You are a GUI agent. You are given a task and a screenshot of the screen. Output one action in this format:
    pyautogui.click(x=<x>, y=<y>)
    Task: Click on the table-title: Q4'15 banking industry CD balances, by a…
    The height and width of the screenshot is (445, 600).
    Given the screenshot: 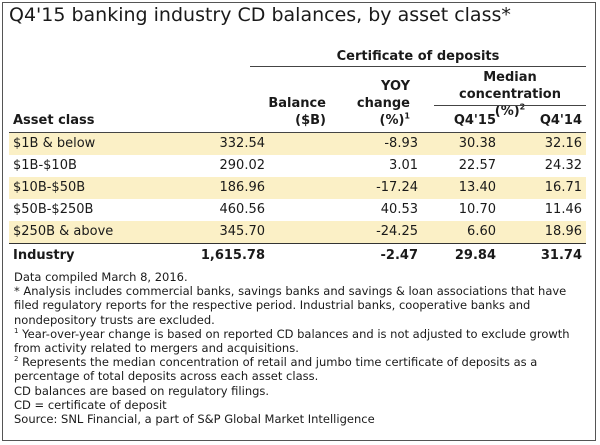 What is the action you would take?
    pyautogui.click(x=260, y=15)
    